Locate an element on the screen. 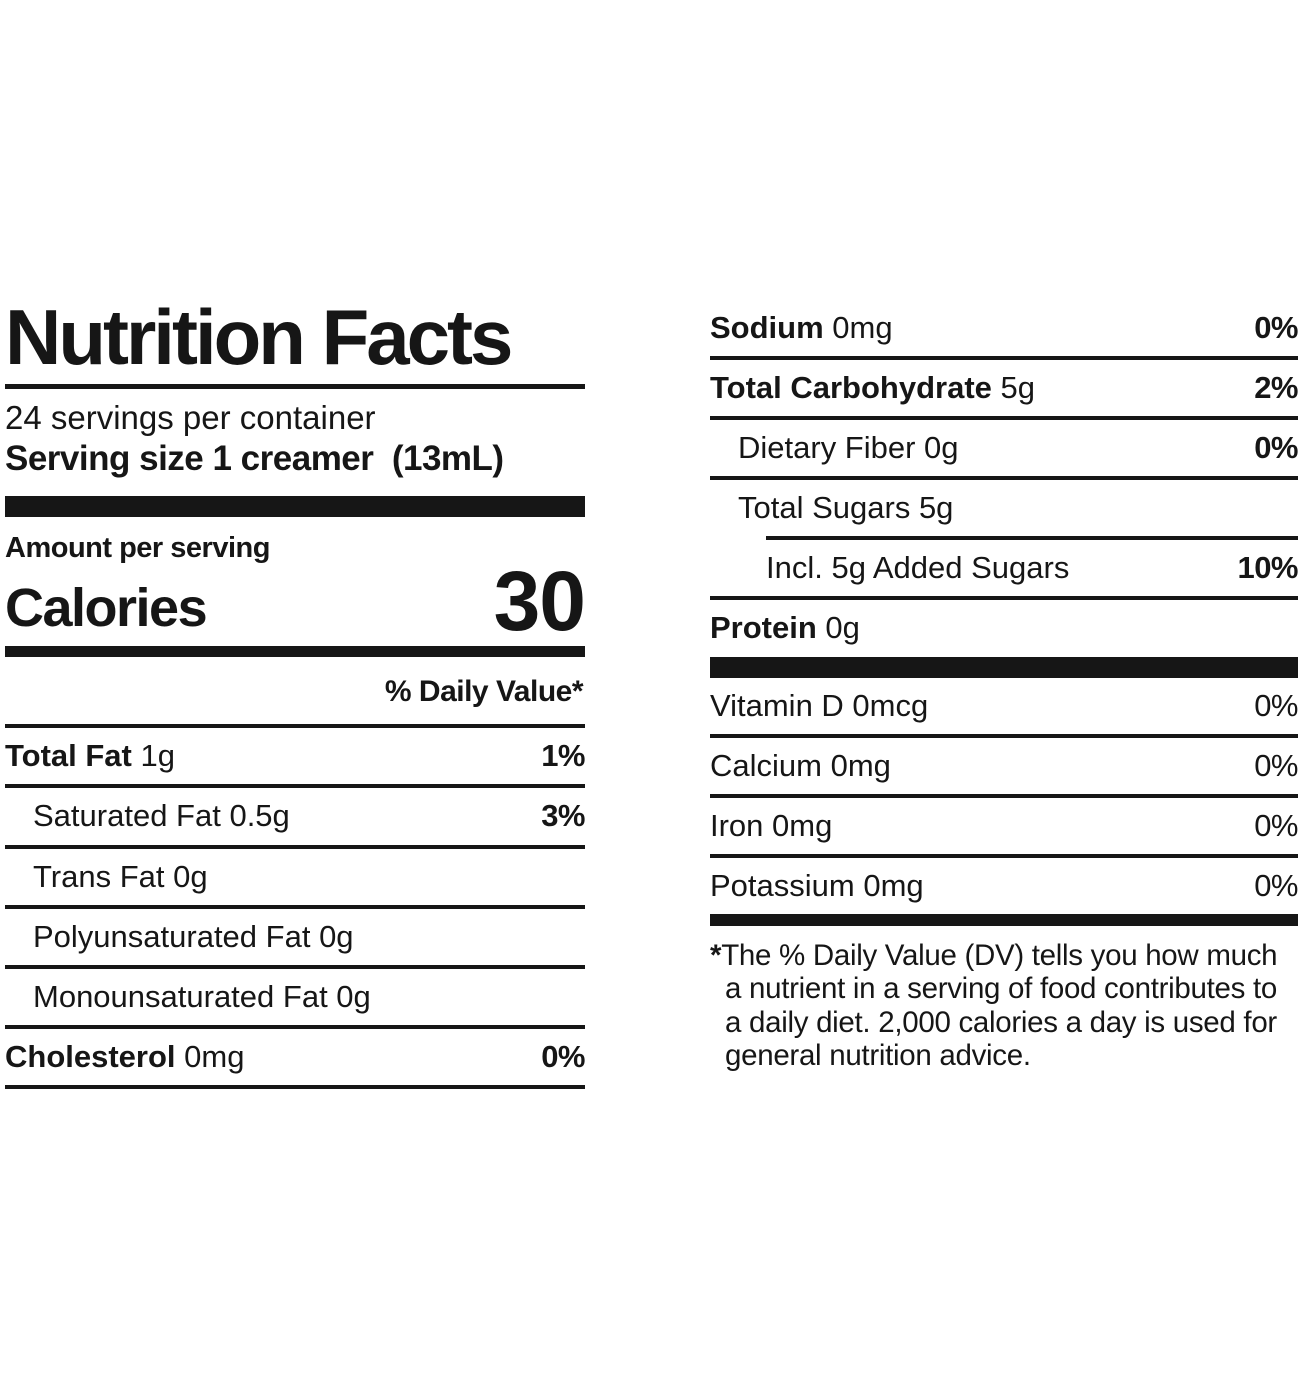 The width and height of the screenshot is (1300, 1400). nutrient-name: Sodium is located at coordinates (767, 327).